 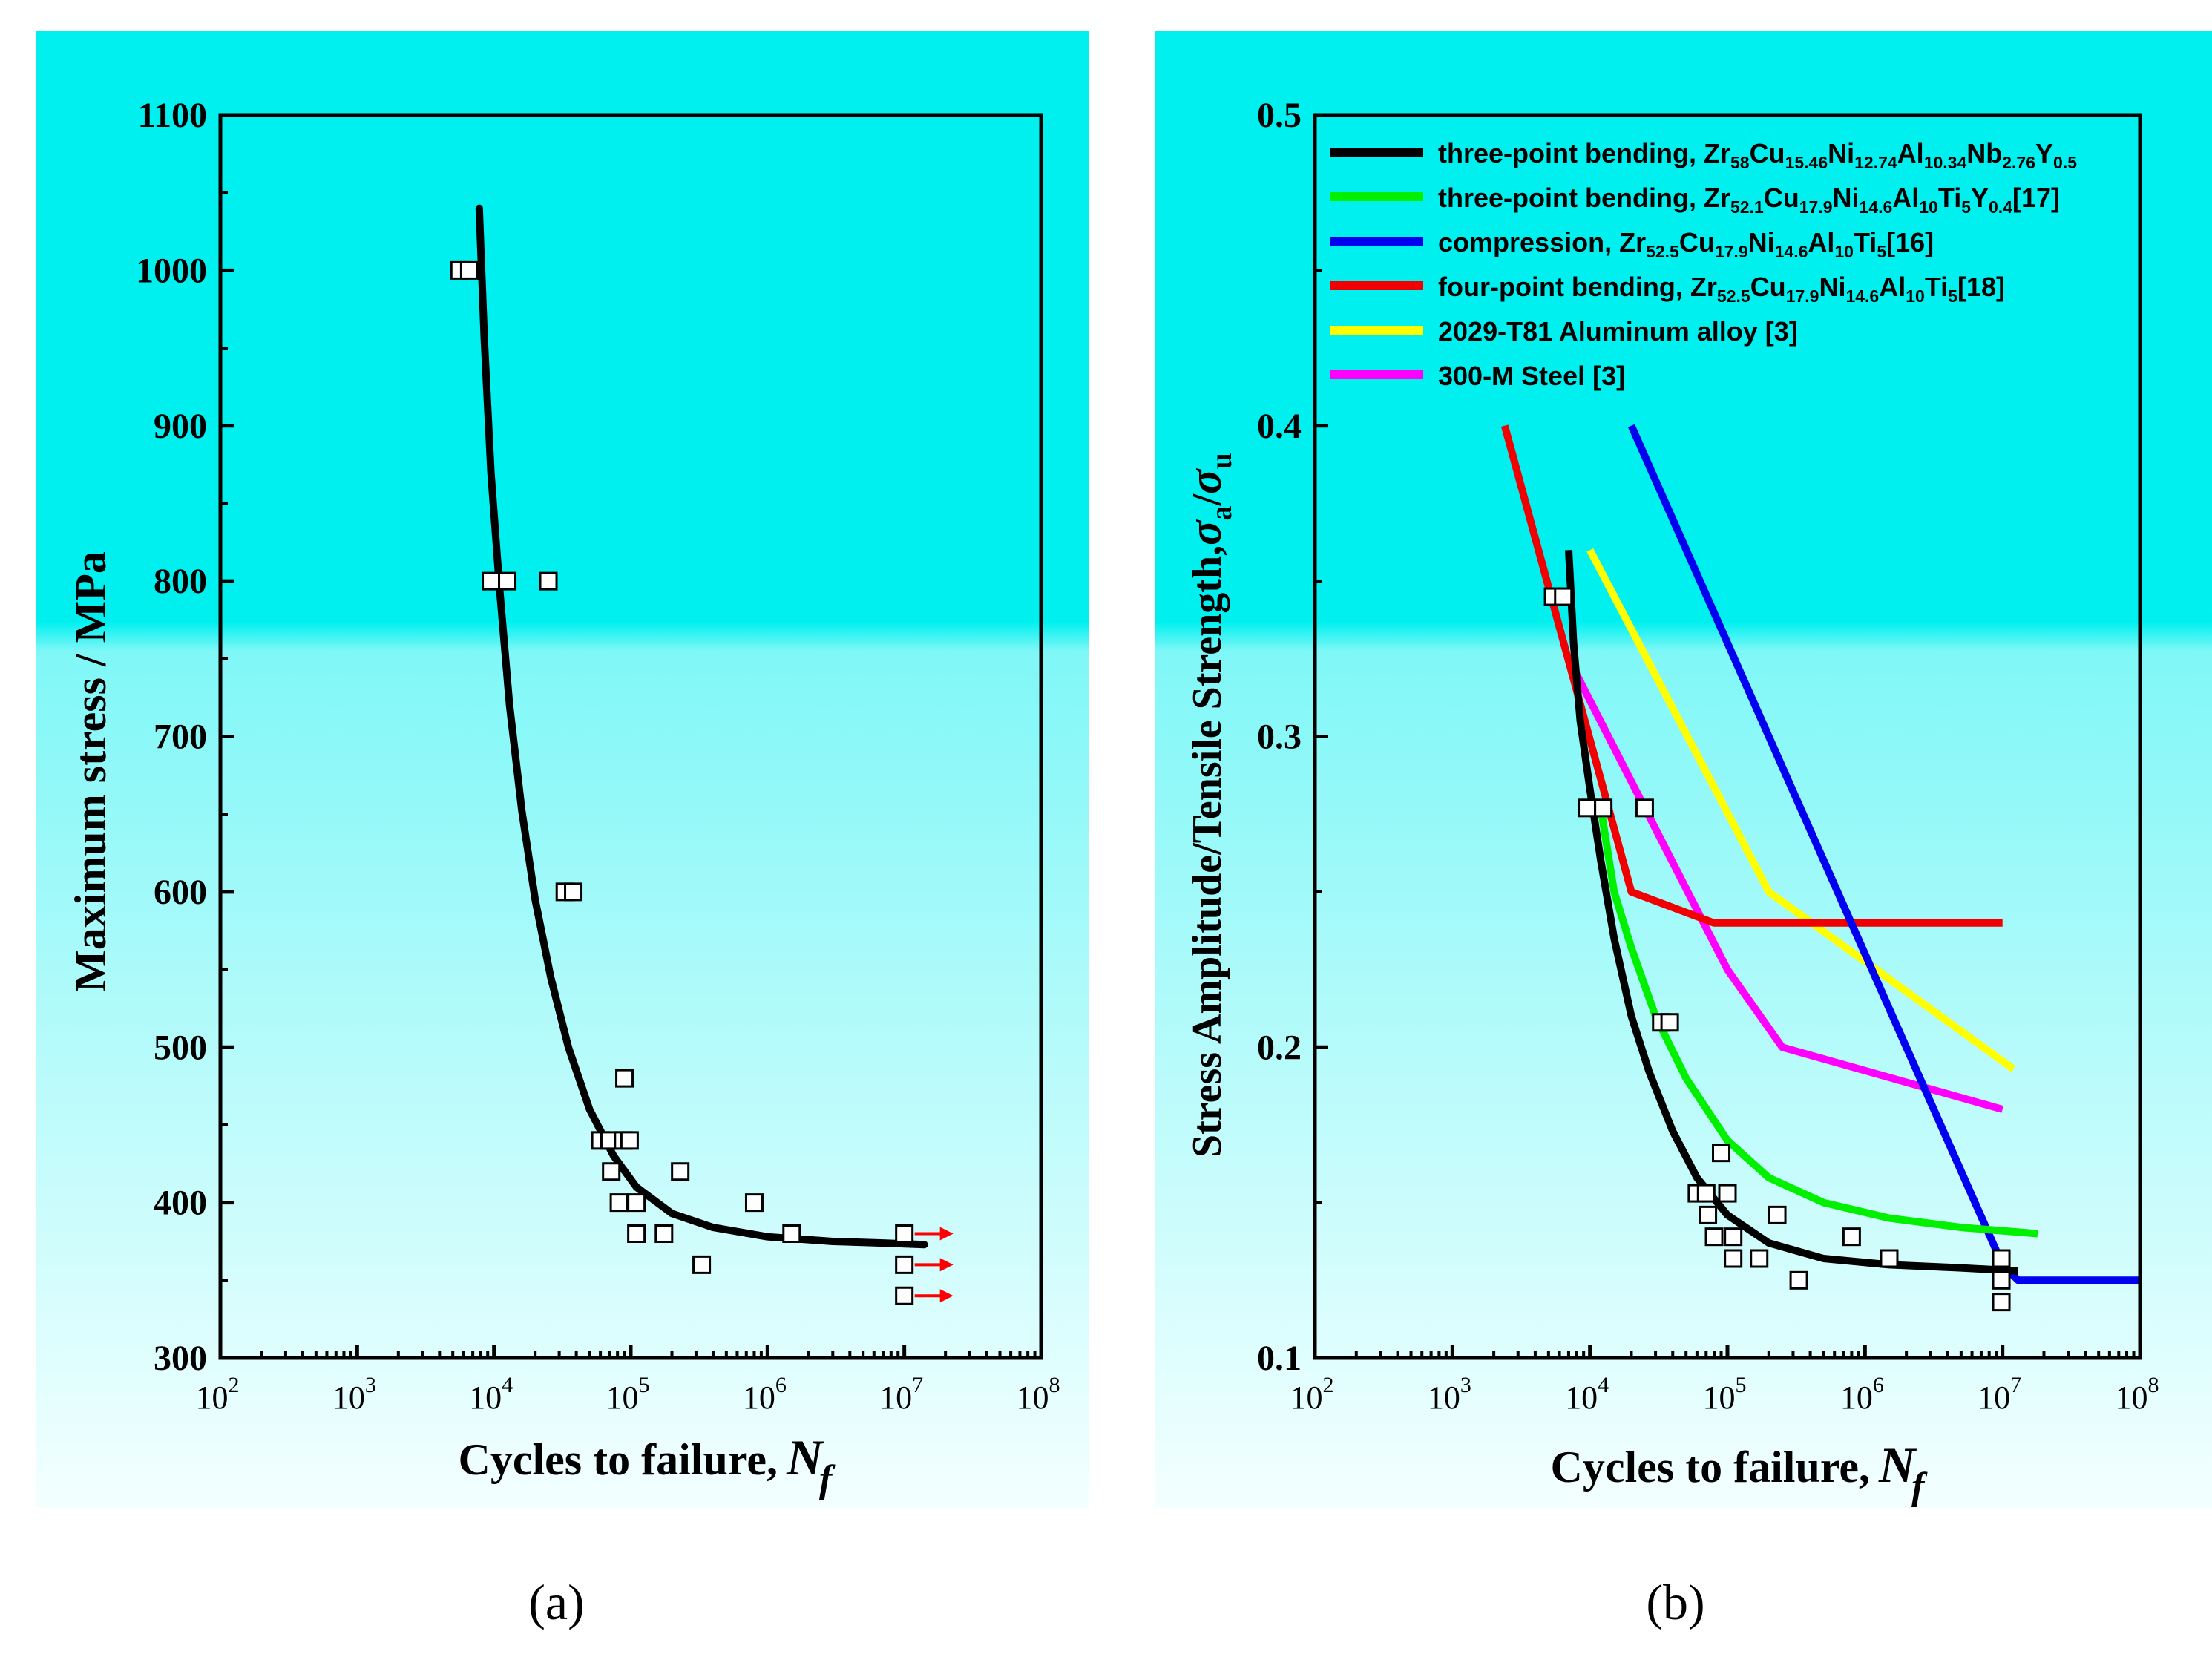 I want to click on b-x-tick-label: 10³, so click(x=1449, y=1394).